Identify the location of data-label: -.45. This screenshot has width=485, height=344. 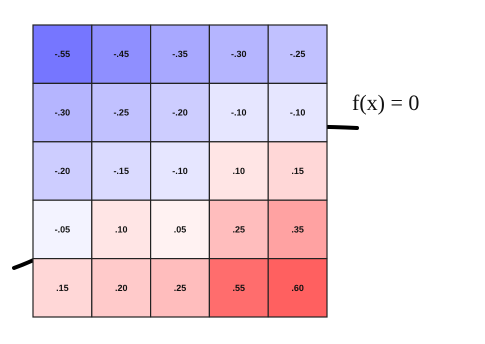
(121, 54).